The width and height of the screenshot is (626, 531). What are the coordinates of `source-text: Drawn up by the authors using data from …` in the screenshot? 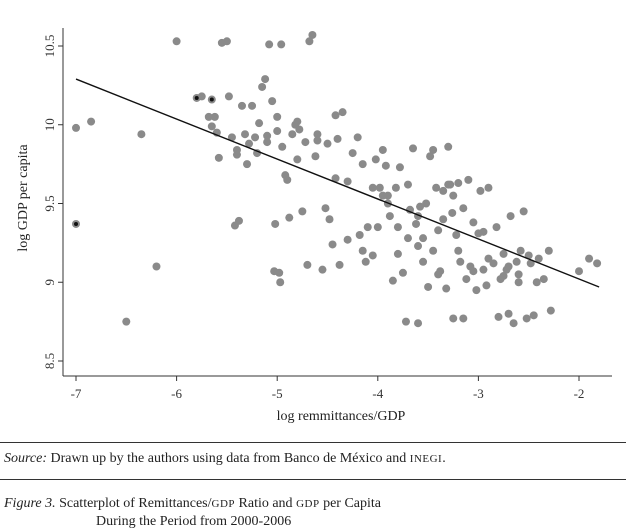 It's located at (248, 458).